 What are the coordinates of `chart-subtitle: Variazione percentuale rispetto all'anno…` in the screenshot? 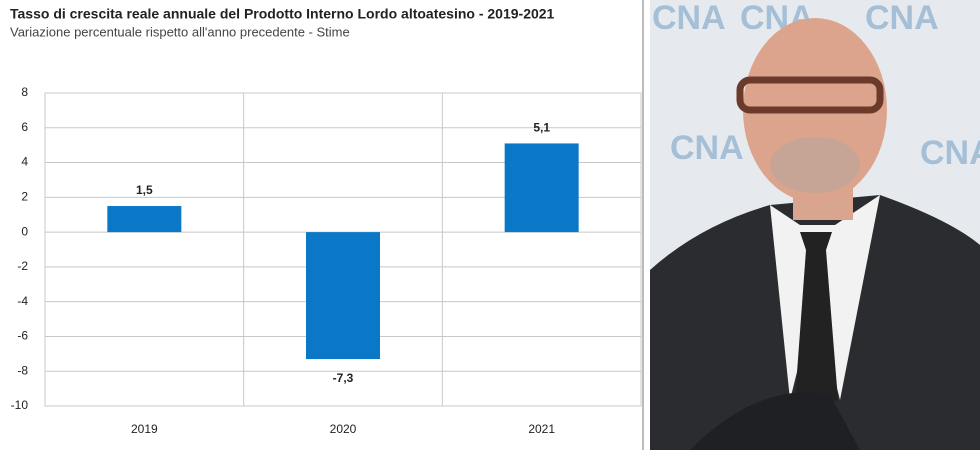 It's located at (180, 31).